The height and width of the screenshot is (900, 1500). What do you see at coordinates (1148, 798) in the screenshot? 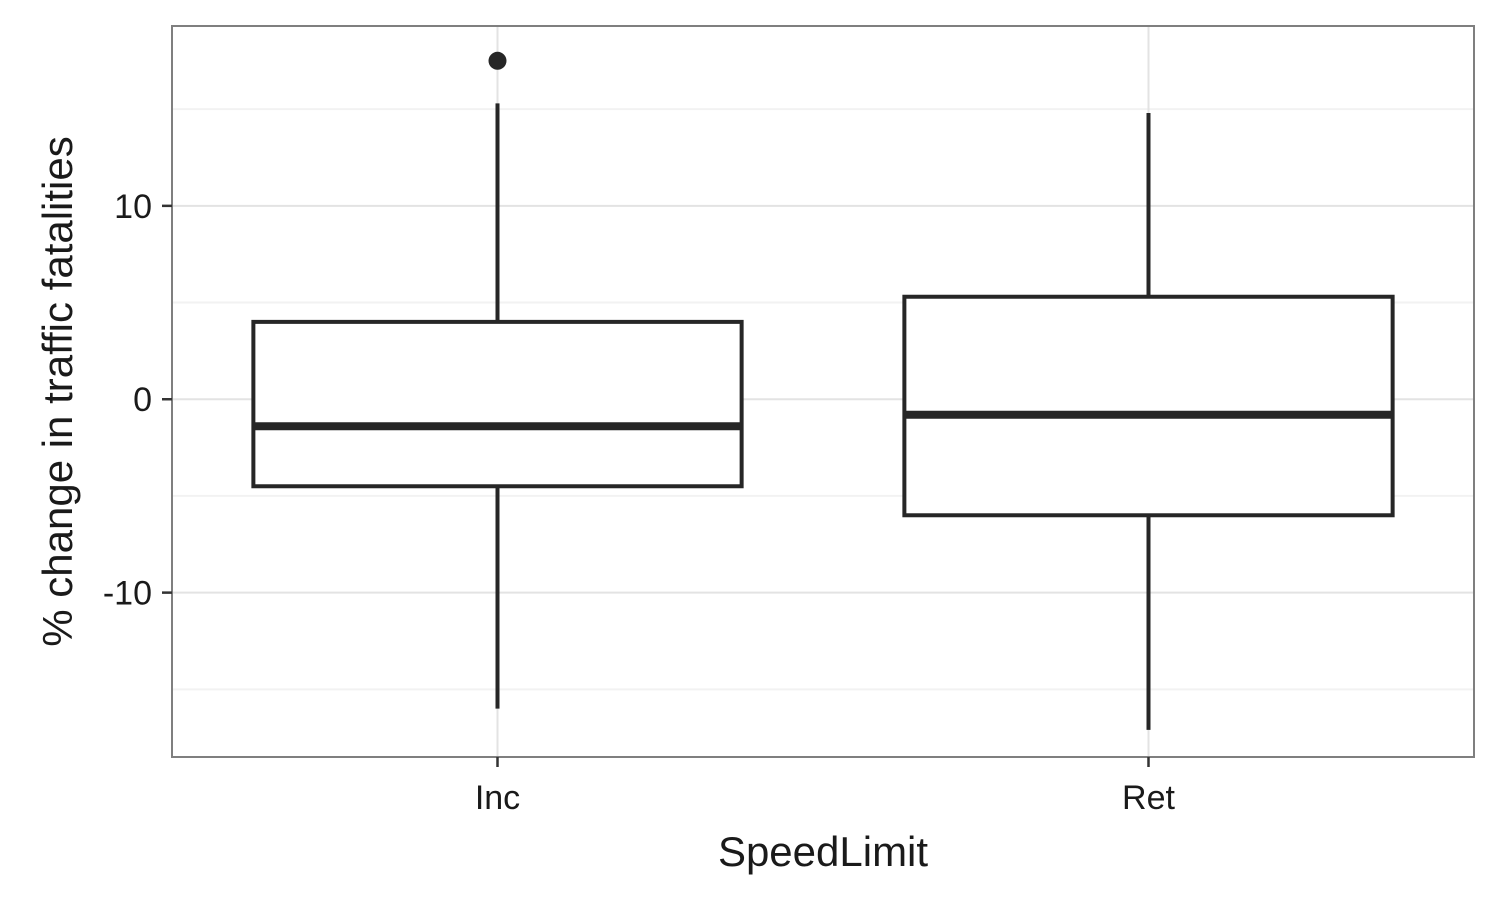
I see `x-tick-label: Ret` at bounding box center [1148, 798].